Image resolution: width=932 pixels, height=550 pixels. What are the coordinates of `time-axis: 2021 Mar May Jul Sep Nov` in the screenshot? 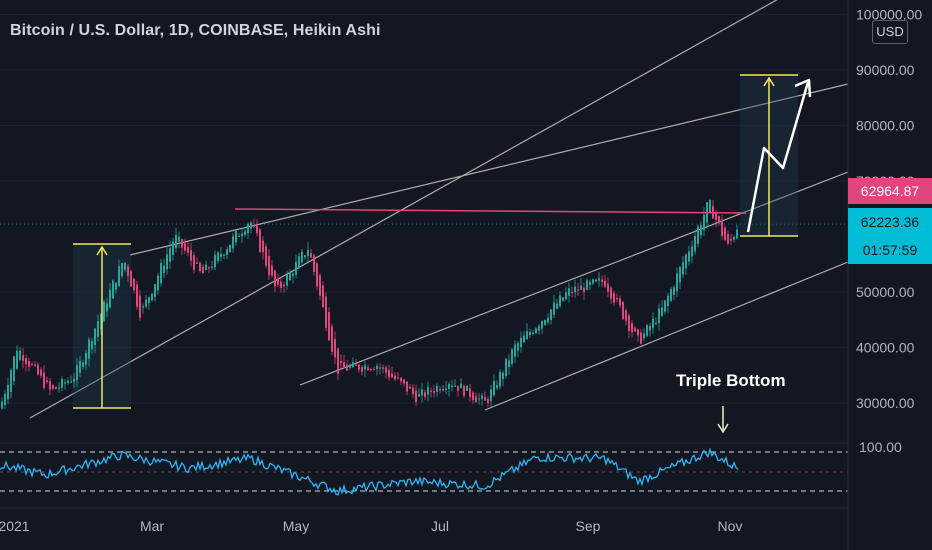 It's located at (371, 526).